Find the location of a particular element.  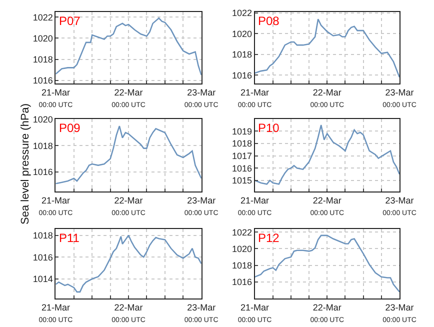

chart-title: P12 is located at coordinates (269, 238).